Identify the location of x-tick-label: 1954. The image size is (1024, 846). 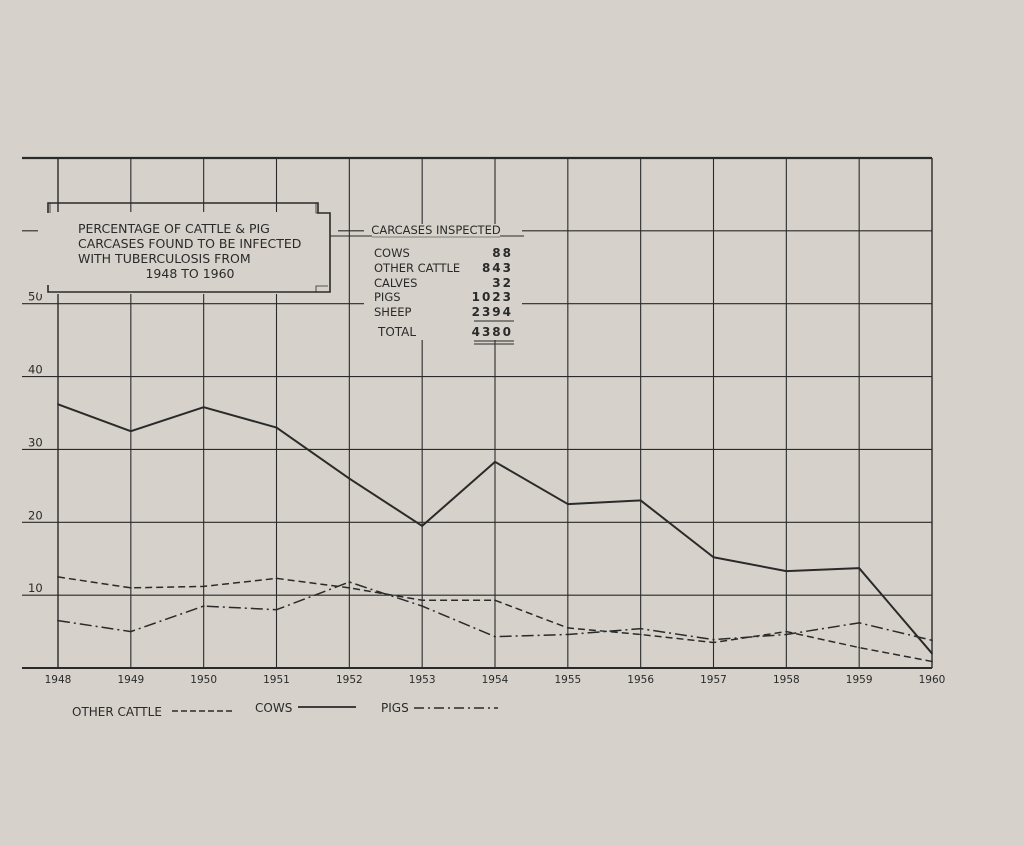
(495, 680).